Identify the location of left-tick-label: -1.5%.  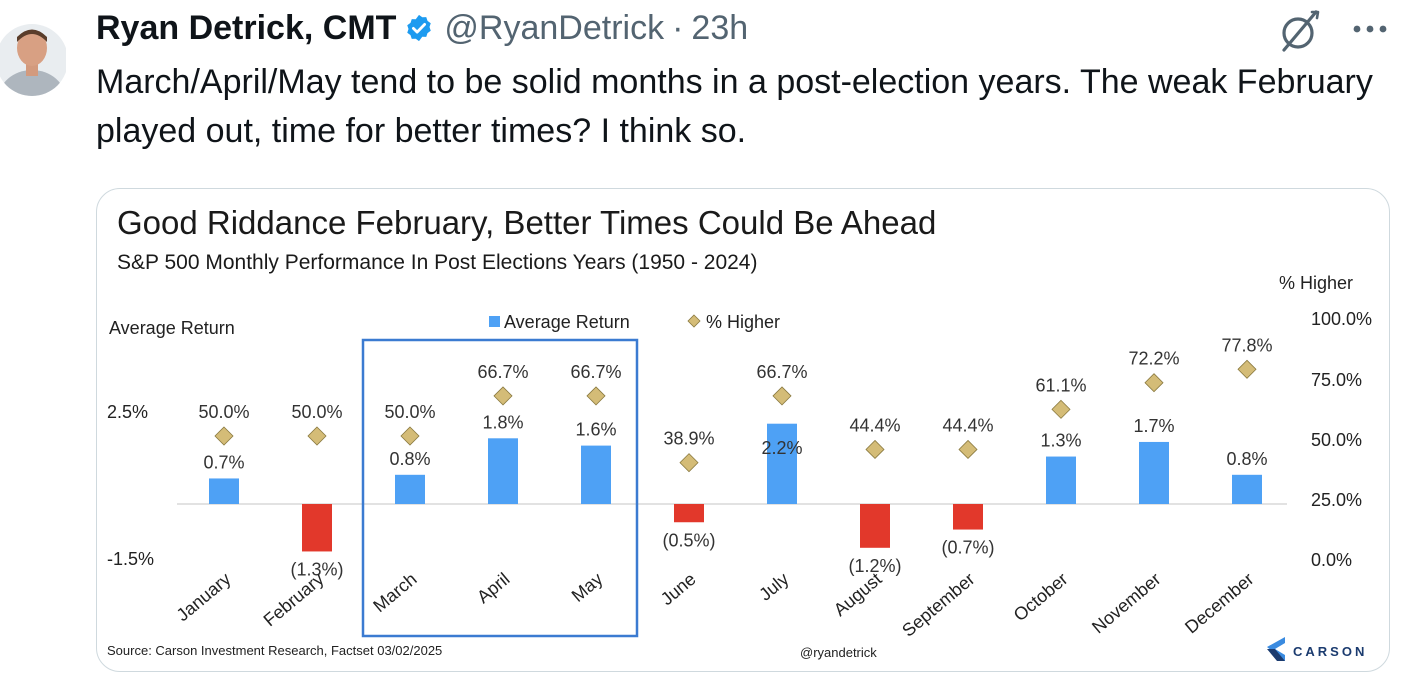
(130, 559).